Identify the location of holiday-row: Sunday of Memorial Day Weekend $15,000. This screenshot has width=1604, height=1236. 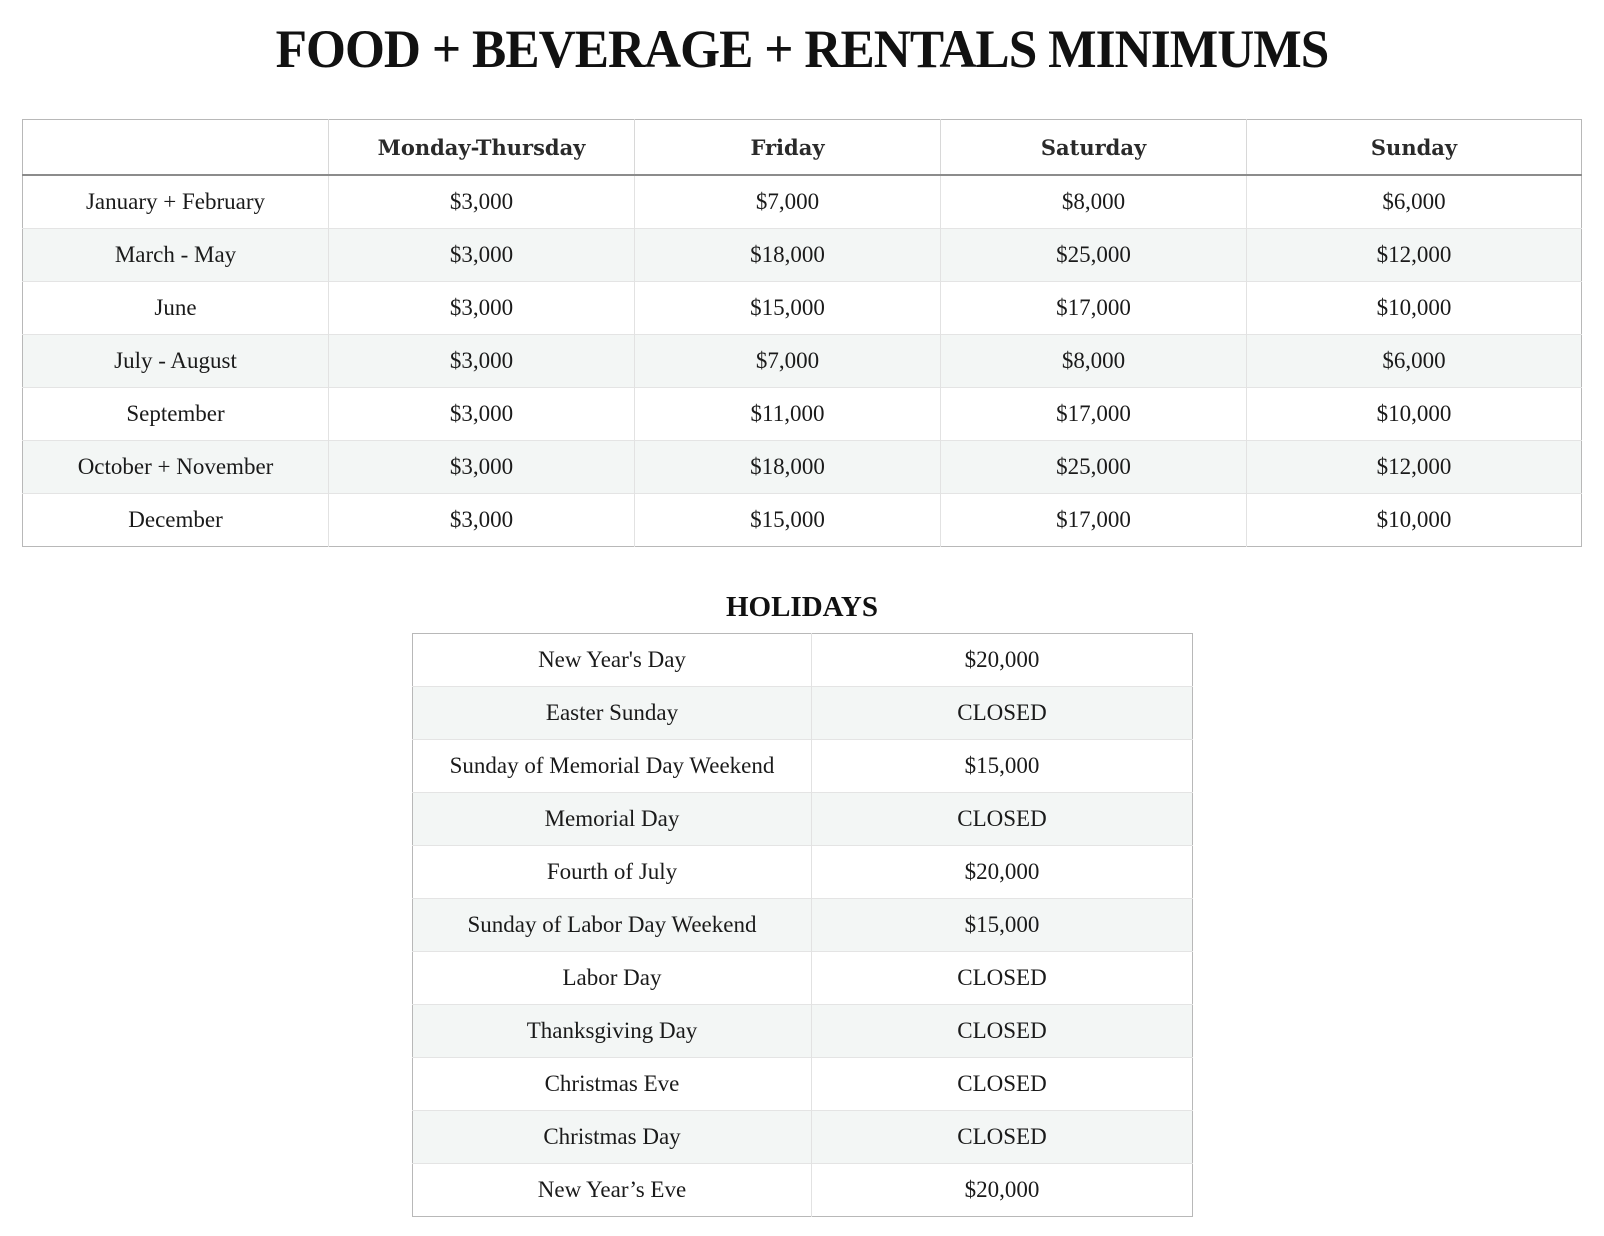
(802, 766).